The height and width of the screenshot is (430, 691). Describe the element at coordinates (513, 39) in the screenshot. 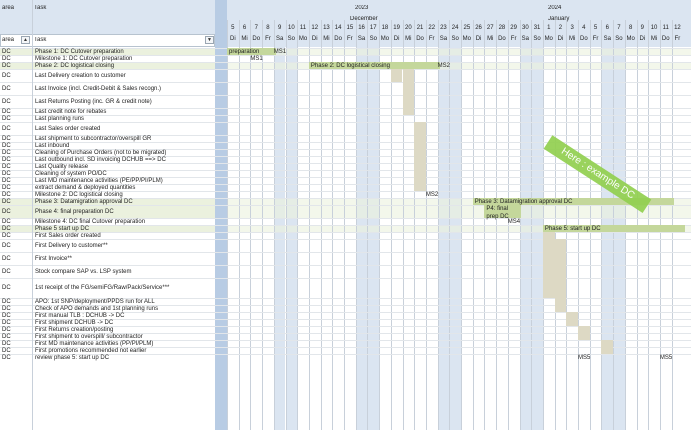

I see `day-name: Fr` at that location.